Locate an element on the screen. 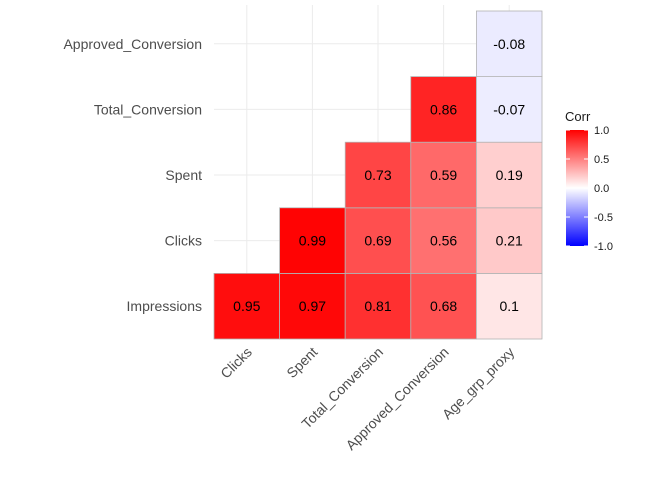  legend-tick-label: 1.0 is located at coordinates (601, 131).